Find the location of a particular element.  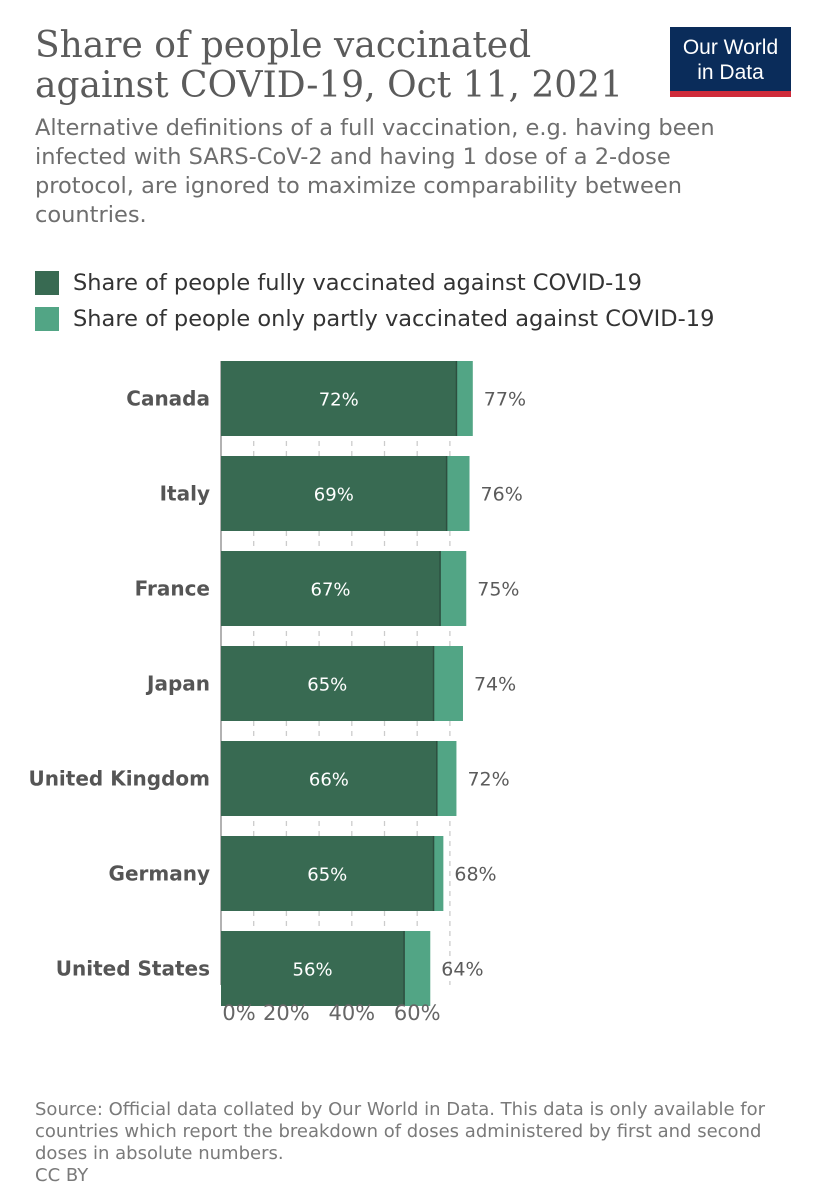

data-label-total: 75% is located at coordinates (498, 590).